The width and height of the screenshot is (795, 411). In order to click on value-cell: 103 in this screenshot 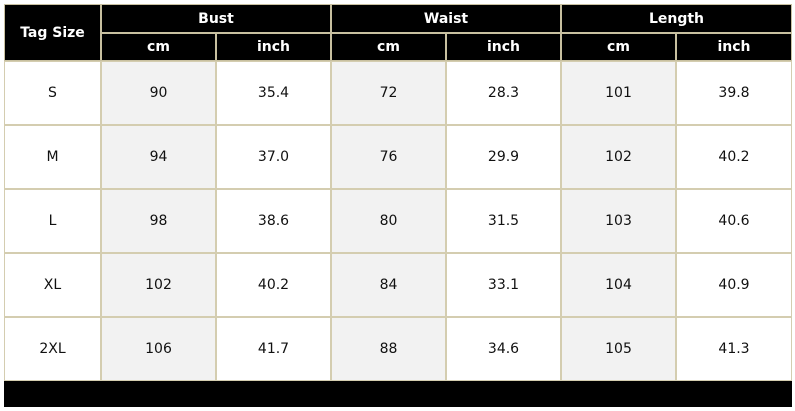, I will do `click(618, 221)`.